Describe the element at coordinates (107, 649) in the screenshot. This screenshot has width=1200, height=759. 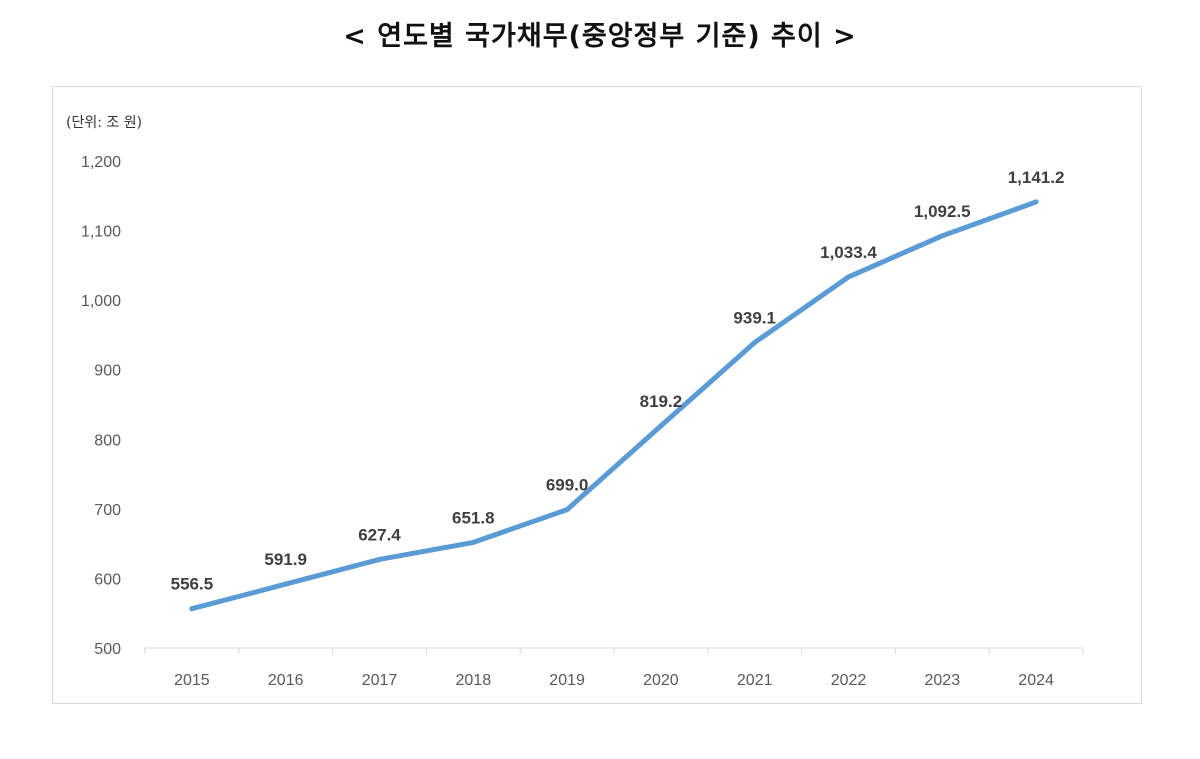
I see `y-tick-label: 500` at that location.